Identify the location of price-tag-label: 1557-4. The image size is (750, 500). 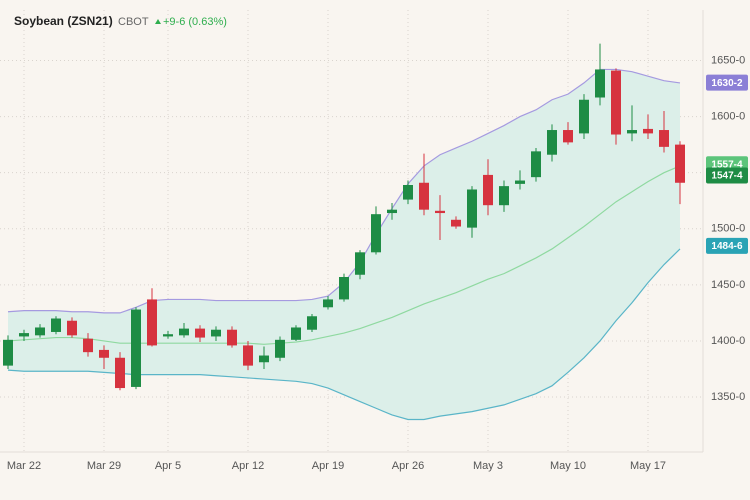
(727, 164).